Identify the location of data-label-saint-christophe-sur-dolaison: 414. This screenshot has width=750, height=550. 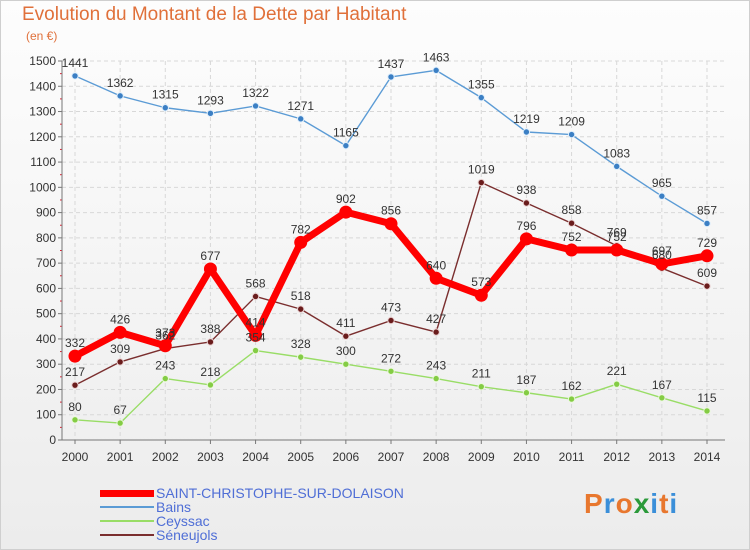
(256, 322).